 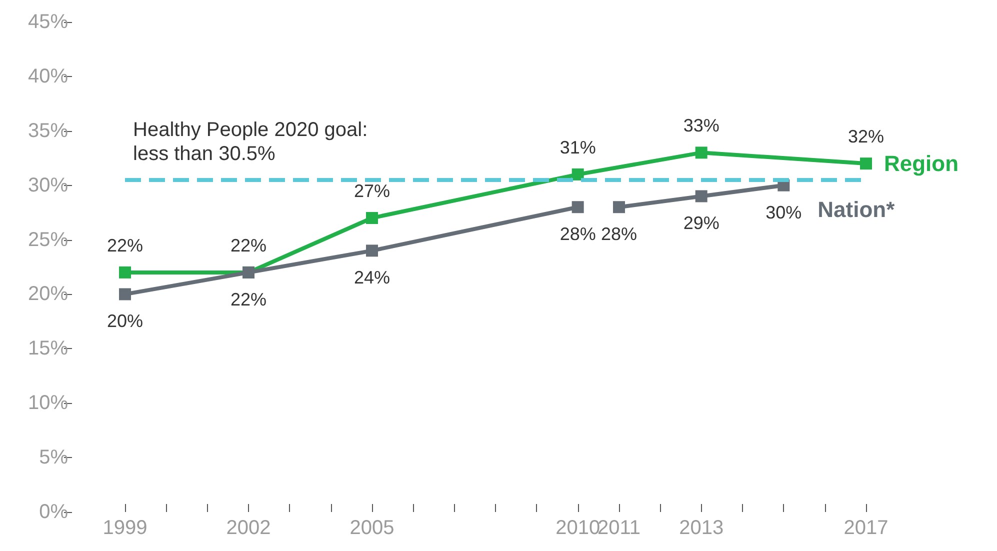 I want to click on y-tick-label: 0%, so click(x=53, y=512).